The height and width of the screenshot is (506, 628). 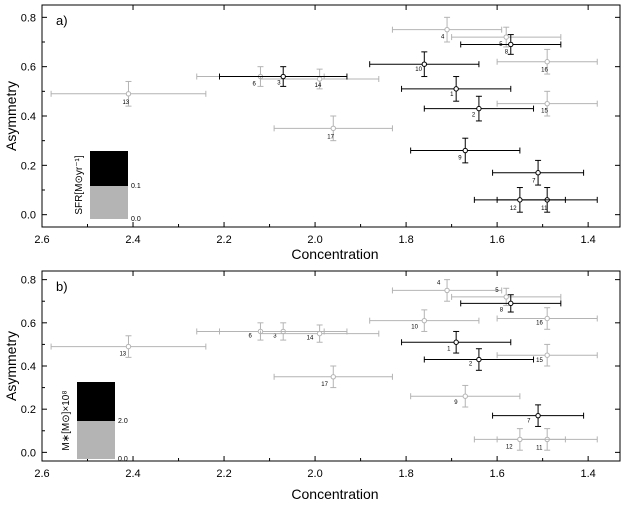 I want to click on data-point-9: 9, so click(x=465, y=396).